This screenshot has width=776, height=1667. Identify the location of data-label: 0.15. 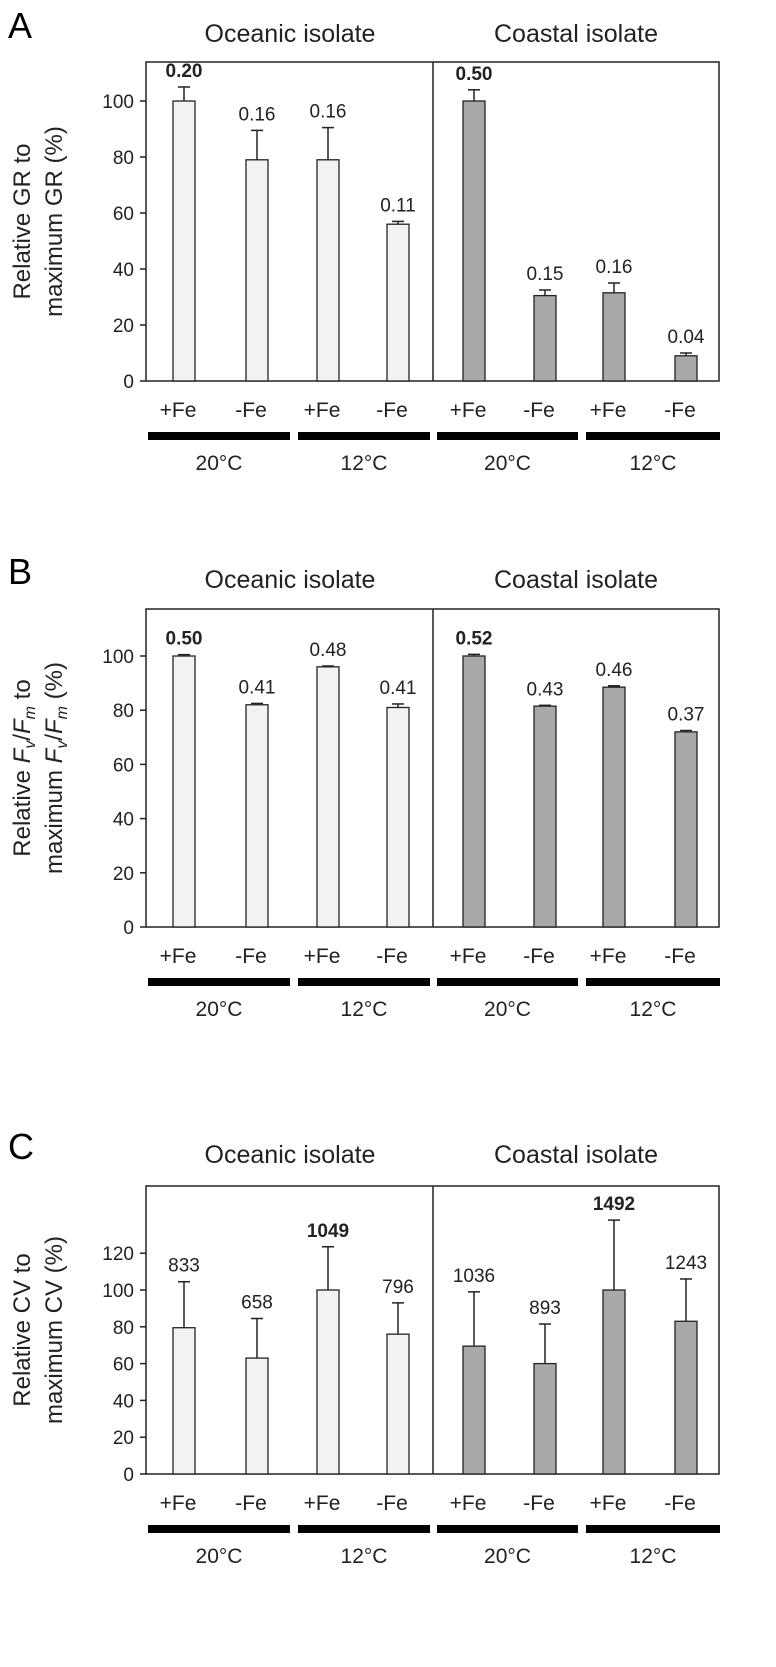
(545, 274).